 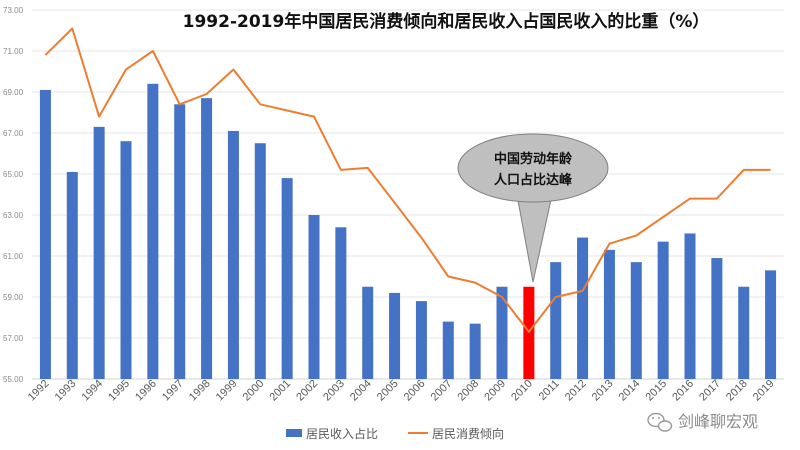 What do you see at coordinates (72, 275) in the screenshot?
I see `bar-1993` at bounding box center [72, 275].